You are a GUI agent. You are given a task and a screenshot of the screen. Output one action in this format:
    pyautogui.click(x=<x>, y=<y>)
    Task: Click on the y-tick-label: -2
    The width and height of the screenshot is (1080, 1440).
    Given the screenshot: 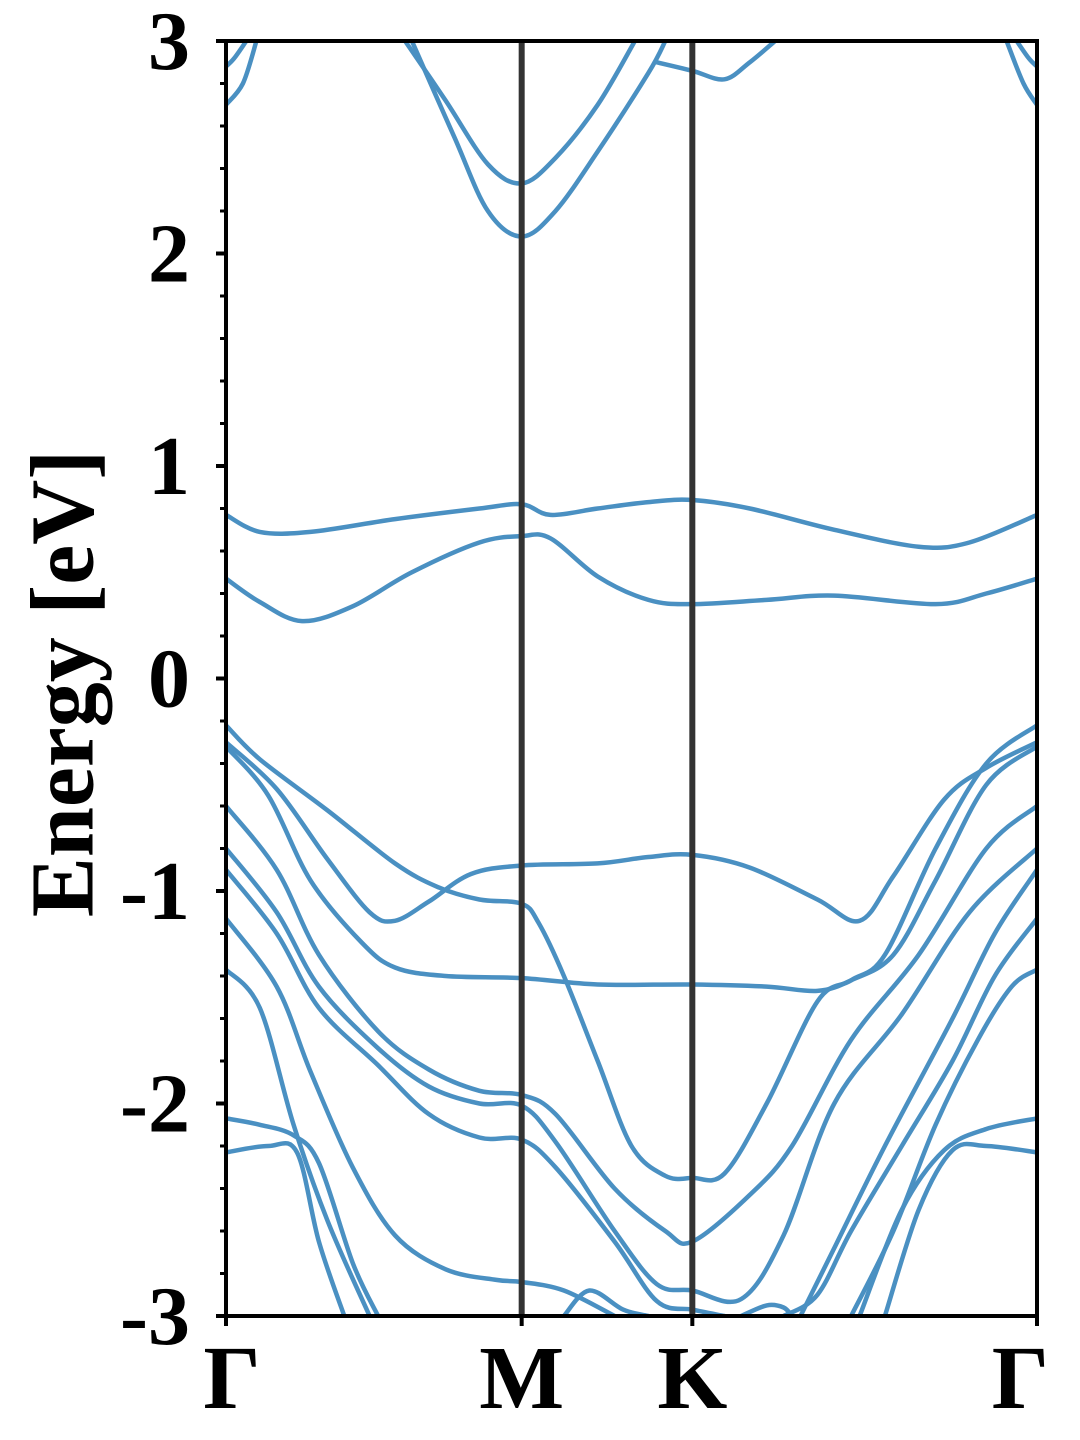 What is the action you would take?
    pyautogui.click(x=155, y=1104)
    